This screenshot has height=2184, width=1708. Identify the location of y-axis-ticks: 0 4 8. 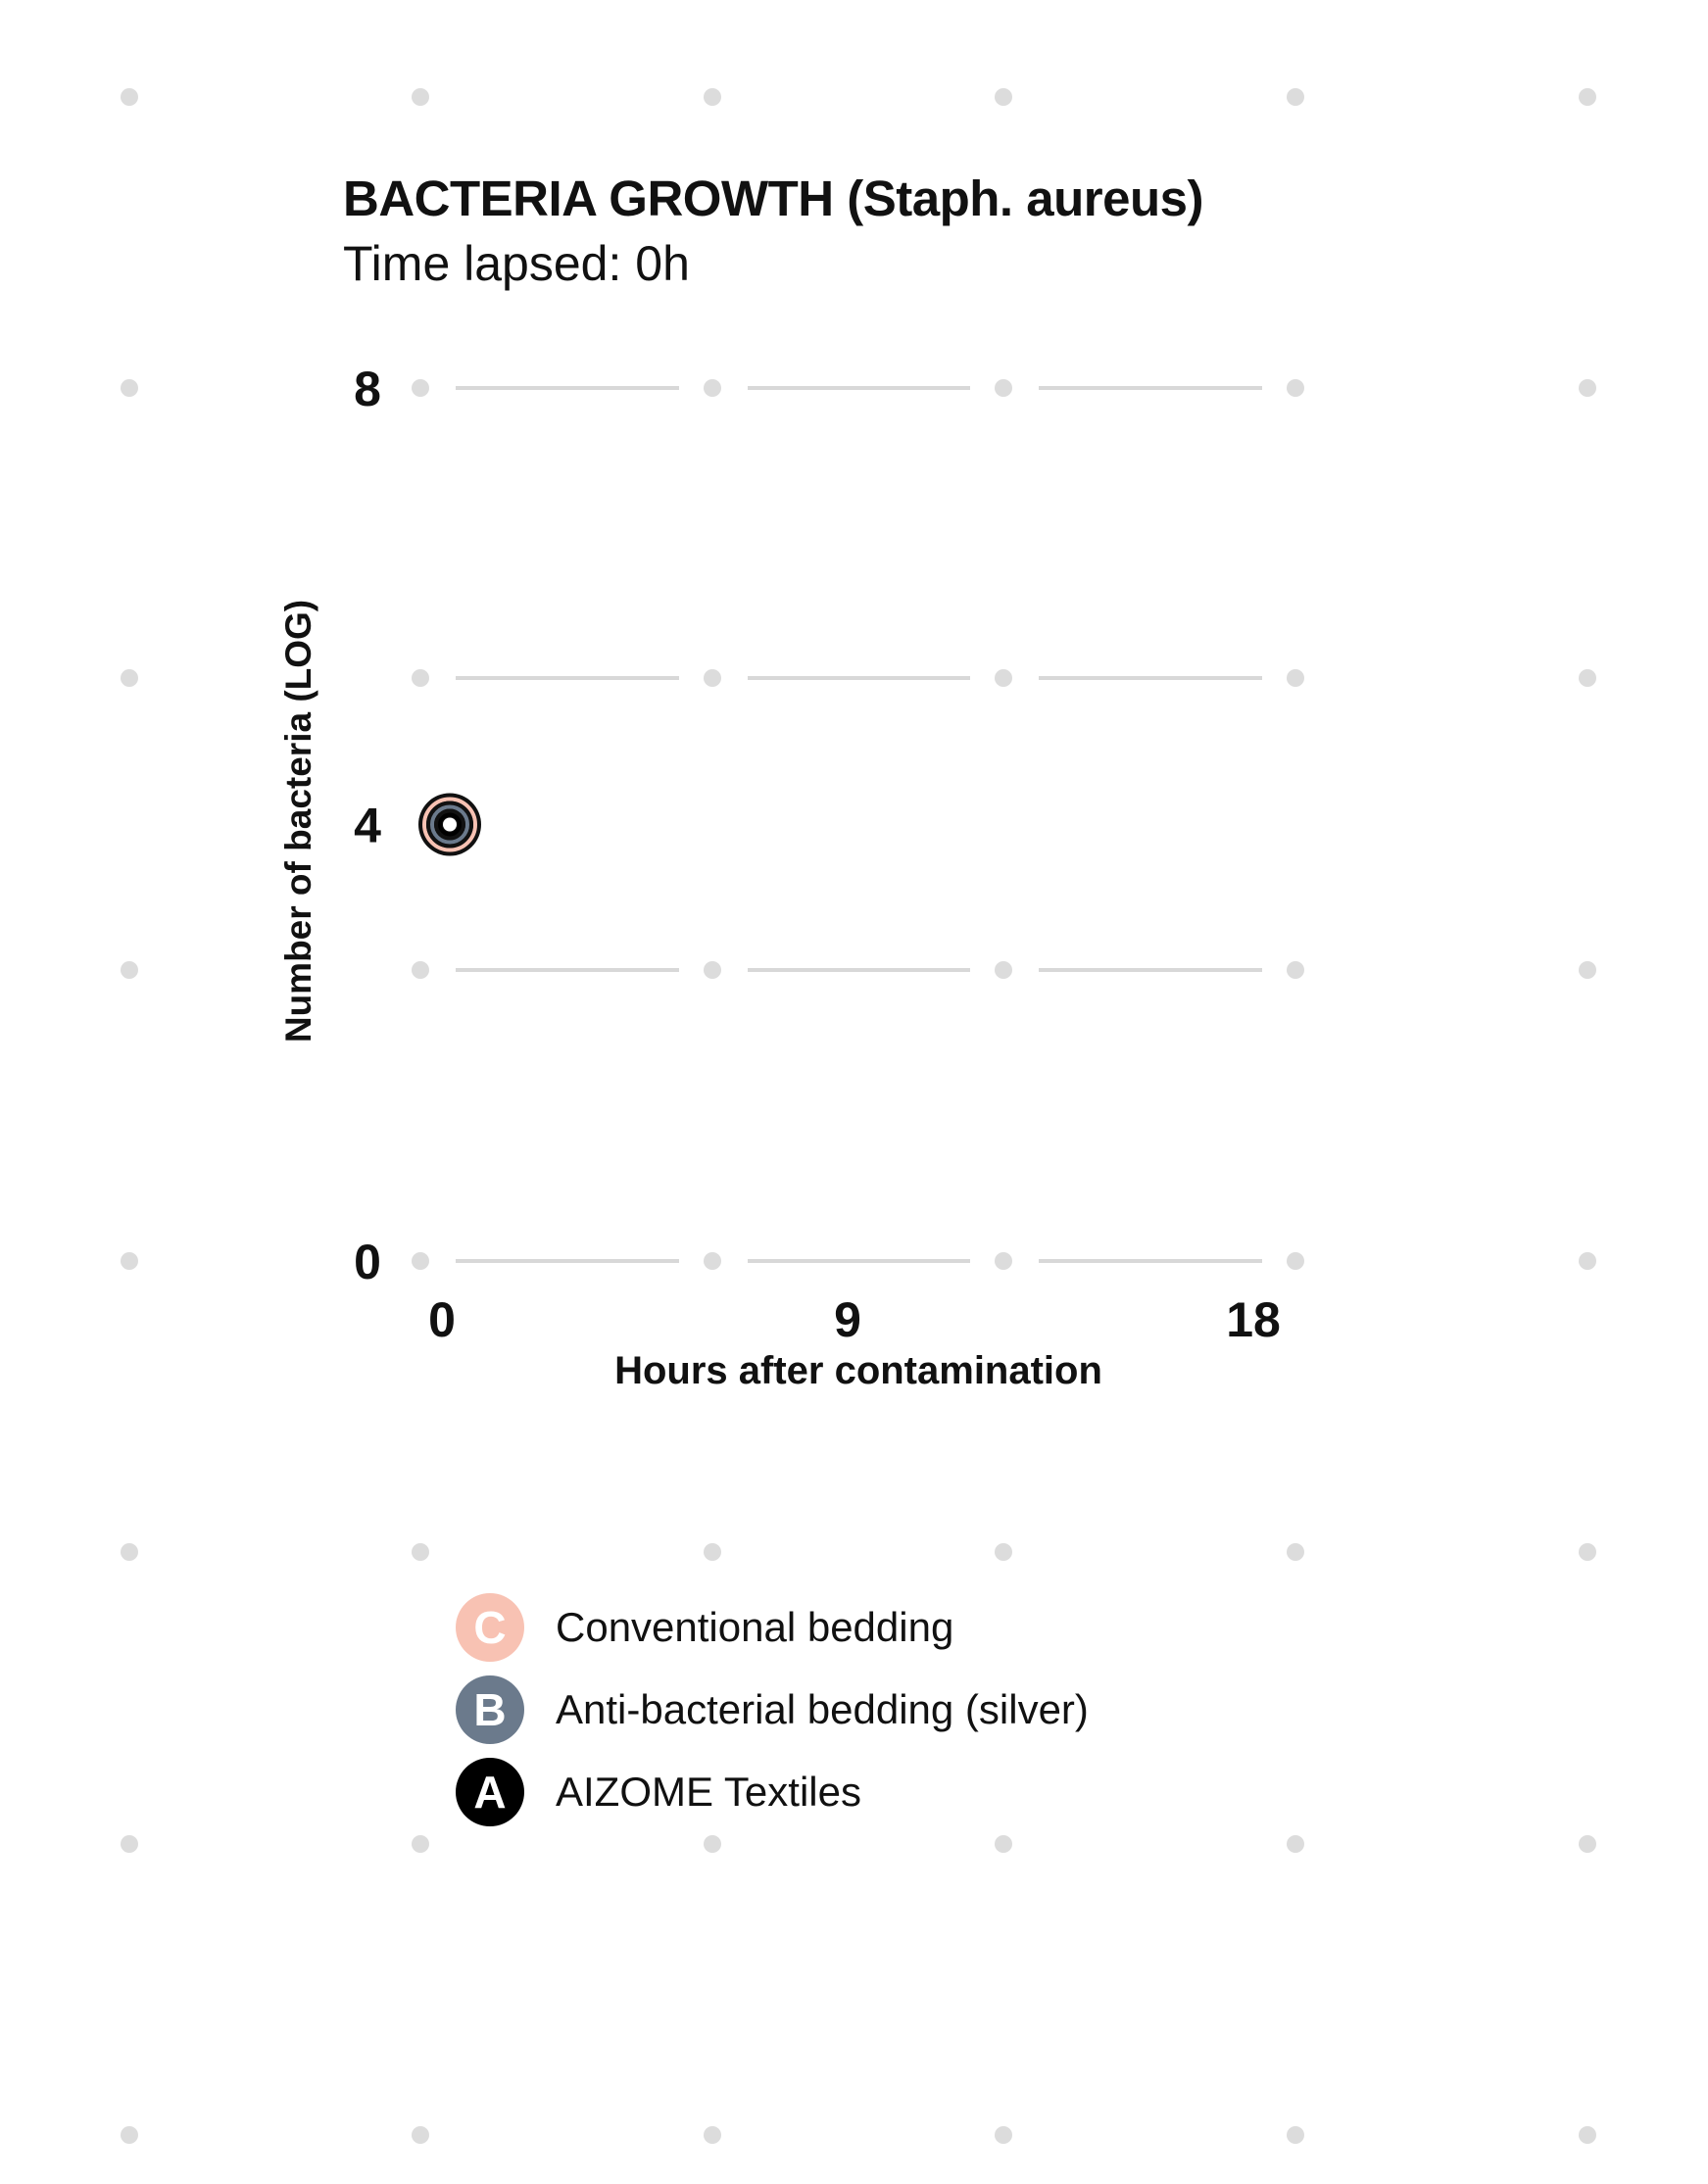
(367, 825).